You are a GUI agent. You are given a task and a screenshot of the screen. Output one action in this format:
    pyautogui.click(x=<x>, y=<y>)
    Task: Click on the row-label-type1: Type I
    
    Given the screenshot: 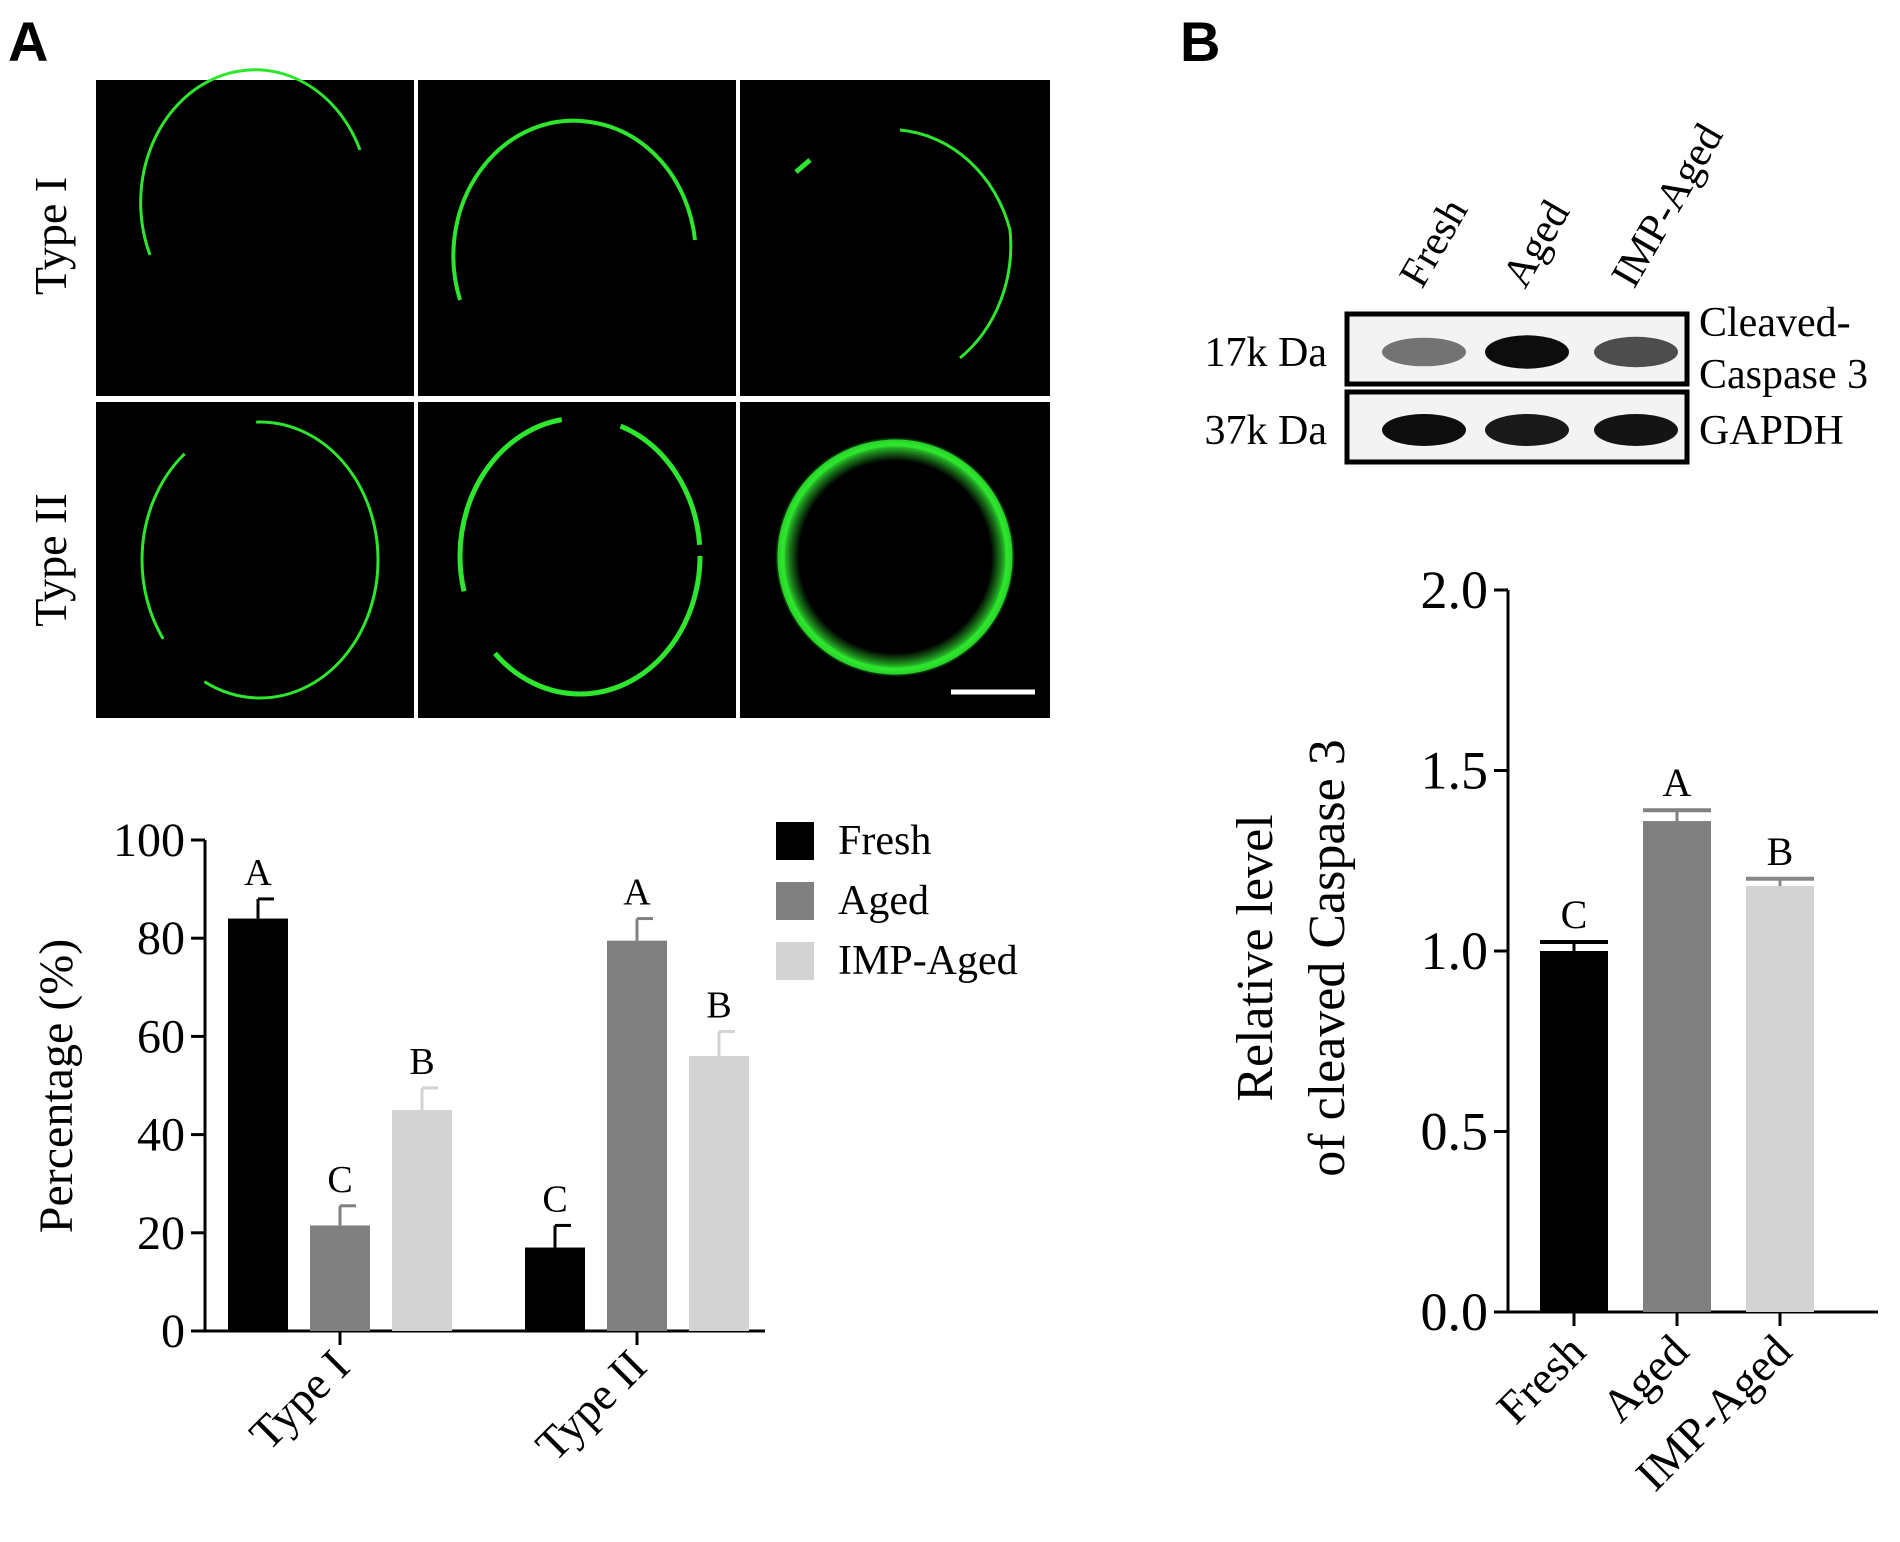 What is the action you would take?
    pyautogui.click(x=50, y=236)
    